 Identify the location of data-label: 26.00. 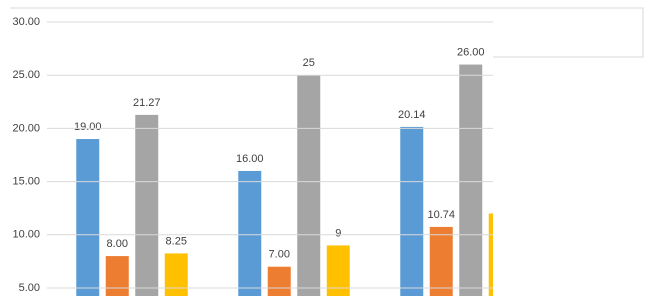
(471, 52).